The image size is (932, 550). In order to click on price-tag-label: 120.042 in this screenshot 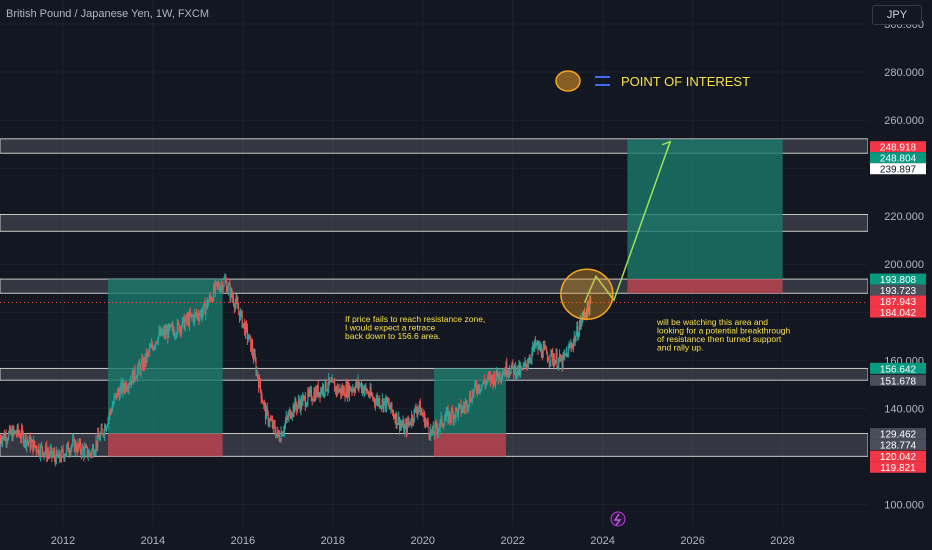, I will do `click(898, 457)`.